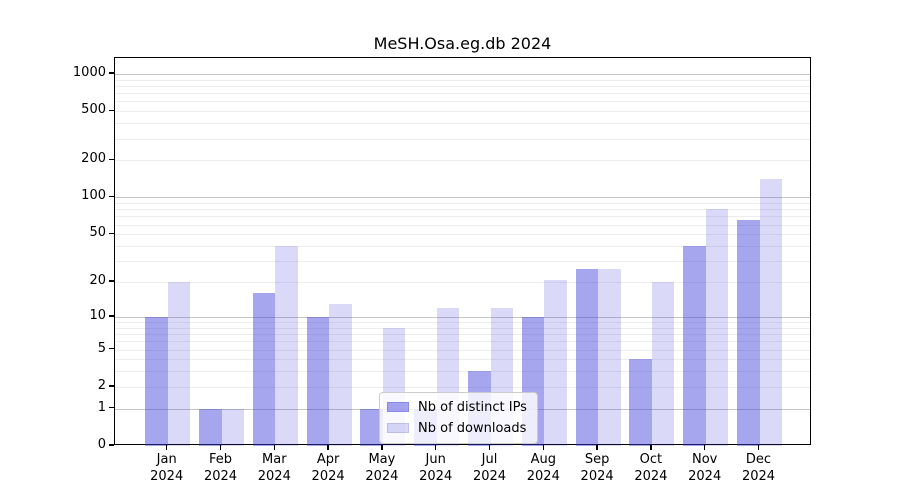 The image size is (900, 500). I want to click on legend-swatch-distinct-ips, so click(398, 407).